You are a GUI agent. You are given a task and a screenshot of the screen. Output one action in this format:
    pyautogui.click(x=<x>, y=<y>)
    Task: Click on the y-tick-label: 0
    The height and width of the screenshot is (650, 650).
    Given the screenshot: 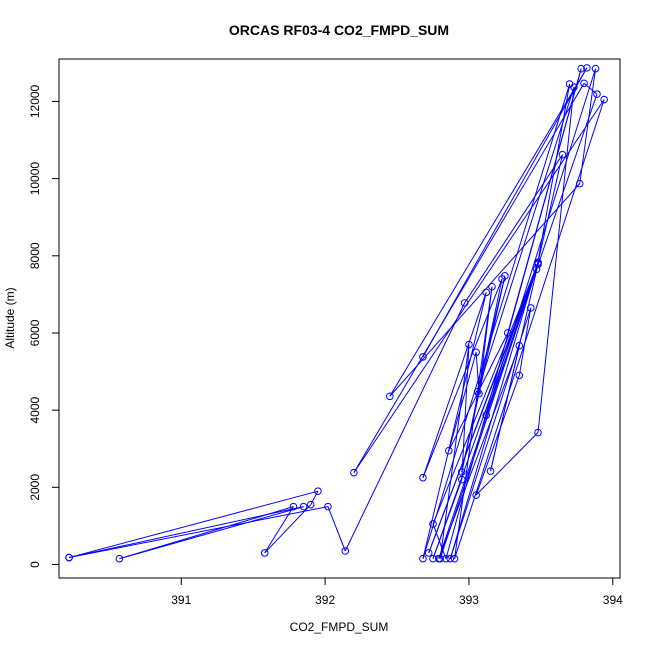 What is the action you would take?
    pyautogui.click(x=35, y=564)
    